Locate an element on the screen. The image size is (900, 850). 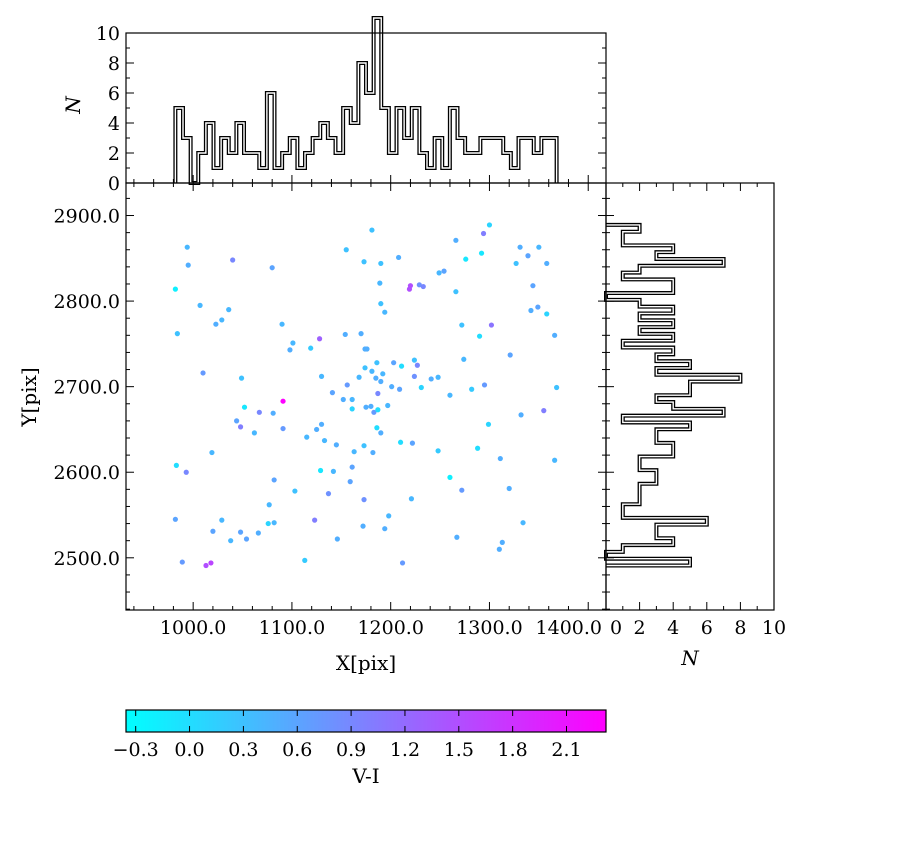
y-axis-label: Y[pix] is located at coordinates (29, 397).